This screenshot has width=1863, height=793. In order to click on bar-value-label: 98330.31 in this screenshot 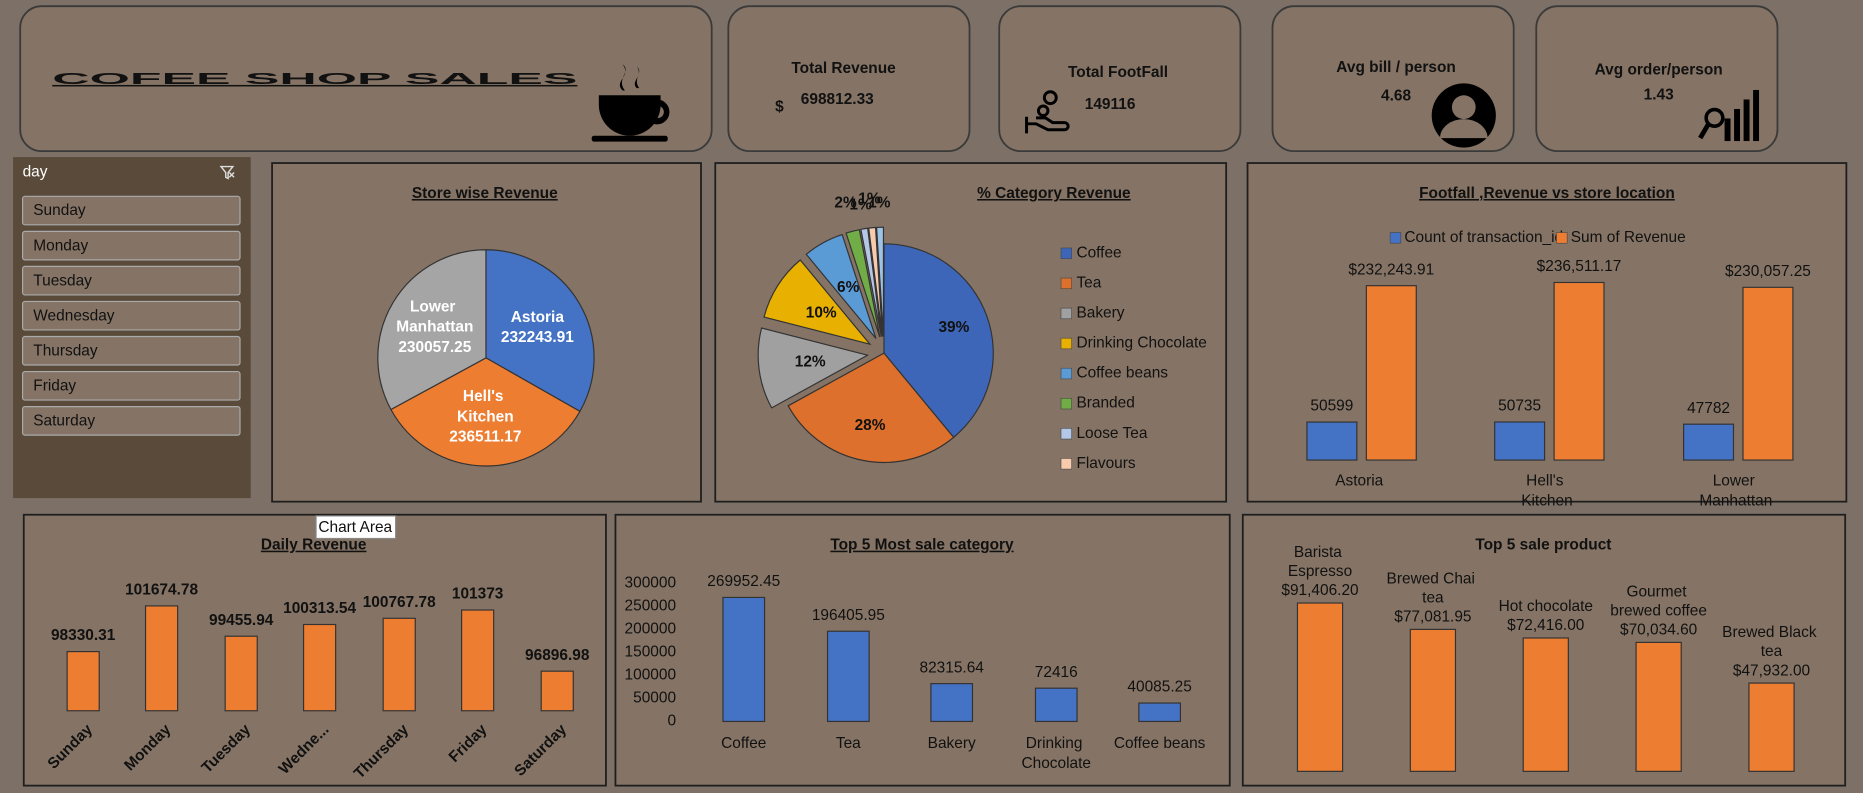, I will do `click(83, 635)`.